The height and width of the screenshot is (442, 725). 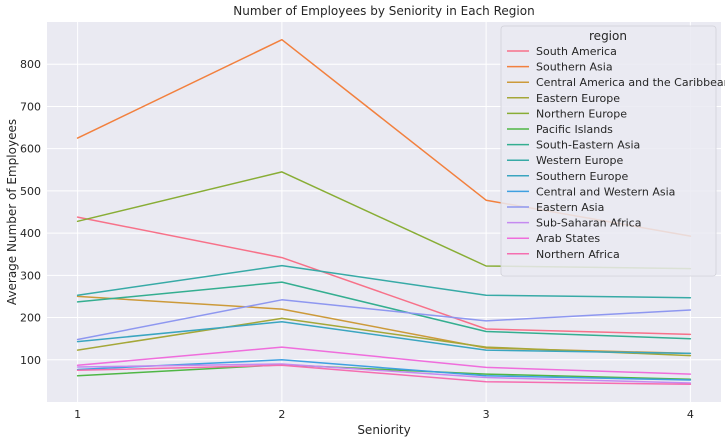 I want to click on x-tick-label: 2, so click(x=281, y=414).